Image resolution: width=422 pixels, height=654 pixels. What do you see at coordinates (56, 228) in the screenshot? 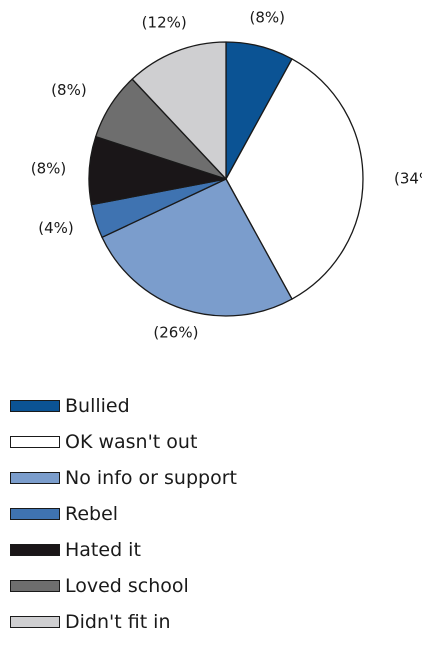
I see `percent-label-rebel: (4%)` at bounding box center [56, 228].